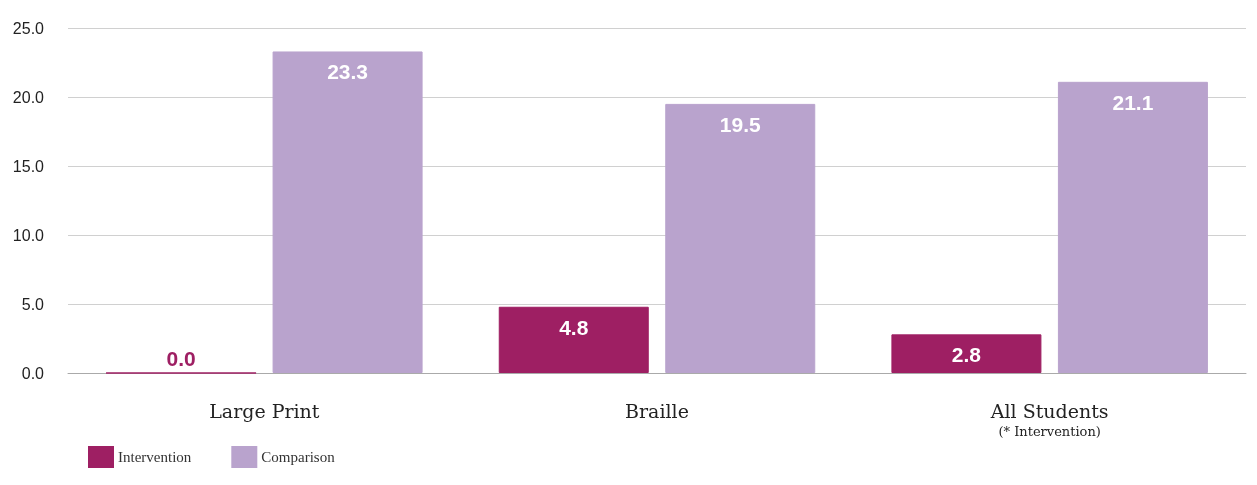 This screenshot has width=1257, height=485. What do you see at coordinates (348, 72) in the screenshot?
I see `data-label: 23.3` at bounding box center [348, 72].